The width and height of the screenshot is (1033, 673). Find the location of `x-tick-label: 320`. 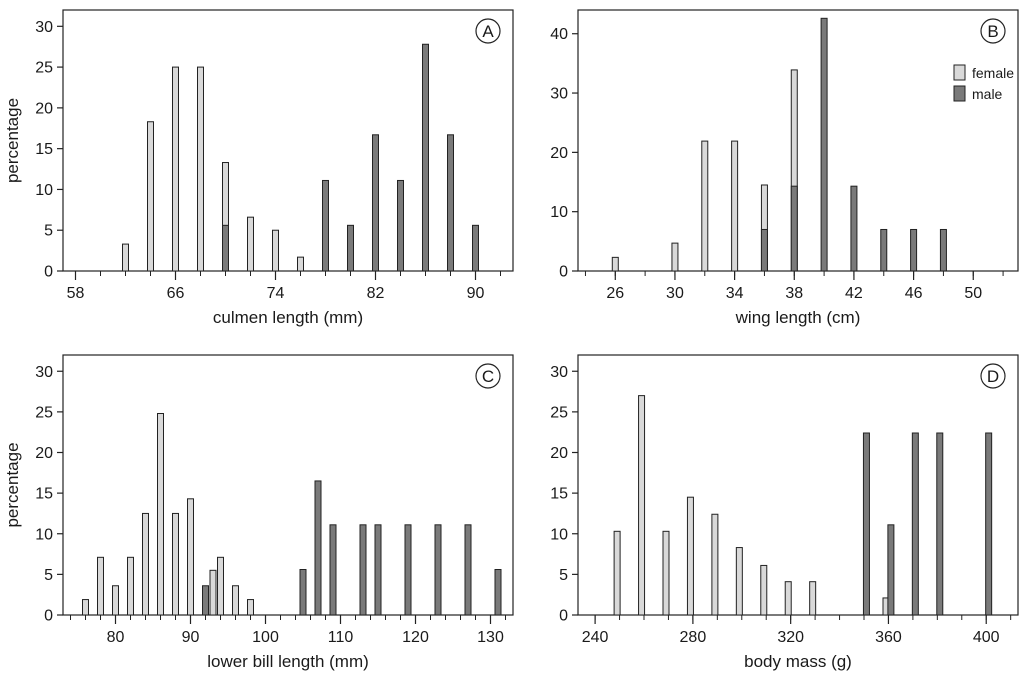

x-tick-label: 320 is located at coordinates (790, 637).